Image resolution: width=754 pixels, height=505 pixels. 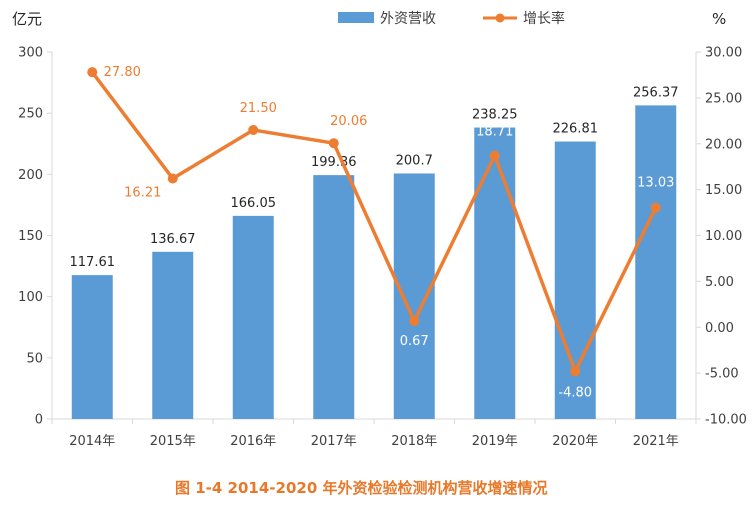 What do you see at coordinates (719, 328) in the screenshot?
I see `right-tick-label: 0.00` at bounding box center [719, 328].